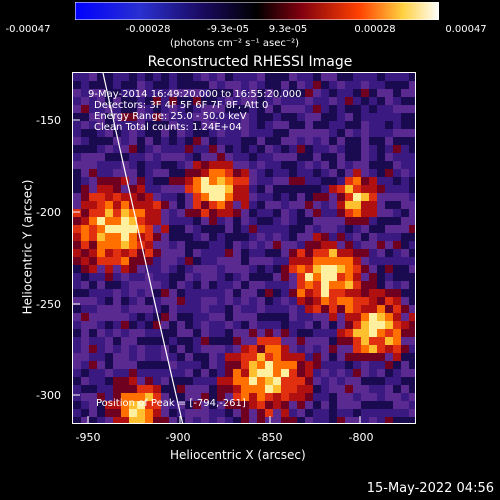  What do you see at coordinates (88, 437) in the screenshot?
I see `x-tick: -950` at bounding box center [88, 437].